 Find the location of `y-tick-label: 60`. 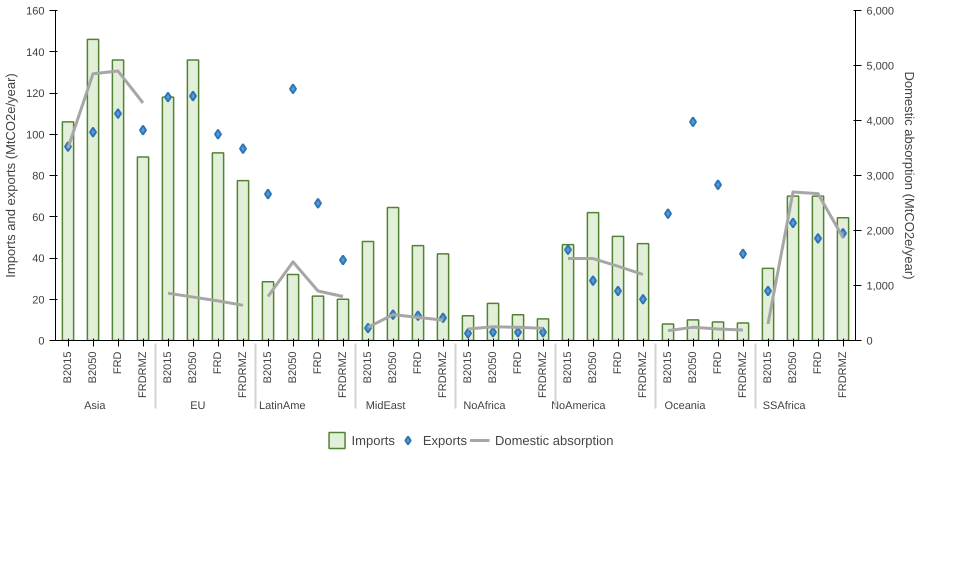

y-tick-label: 60 is located at coordinates (38, 218).